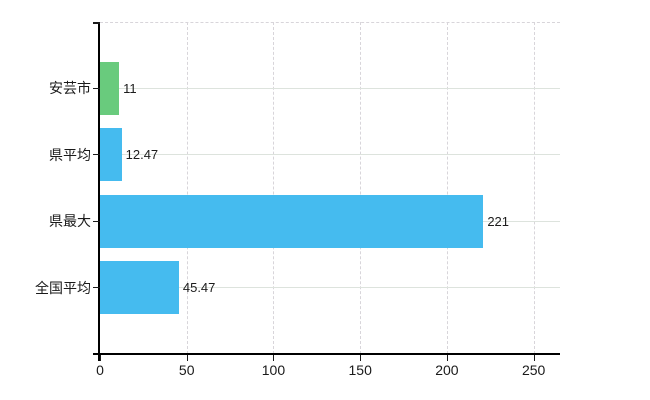 The height and width of the screenshot is (400, 650). Describe the element at coordinates (330, 22) in the screenshot. I see `plot-top-border` at that location.